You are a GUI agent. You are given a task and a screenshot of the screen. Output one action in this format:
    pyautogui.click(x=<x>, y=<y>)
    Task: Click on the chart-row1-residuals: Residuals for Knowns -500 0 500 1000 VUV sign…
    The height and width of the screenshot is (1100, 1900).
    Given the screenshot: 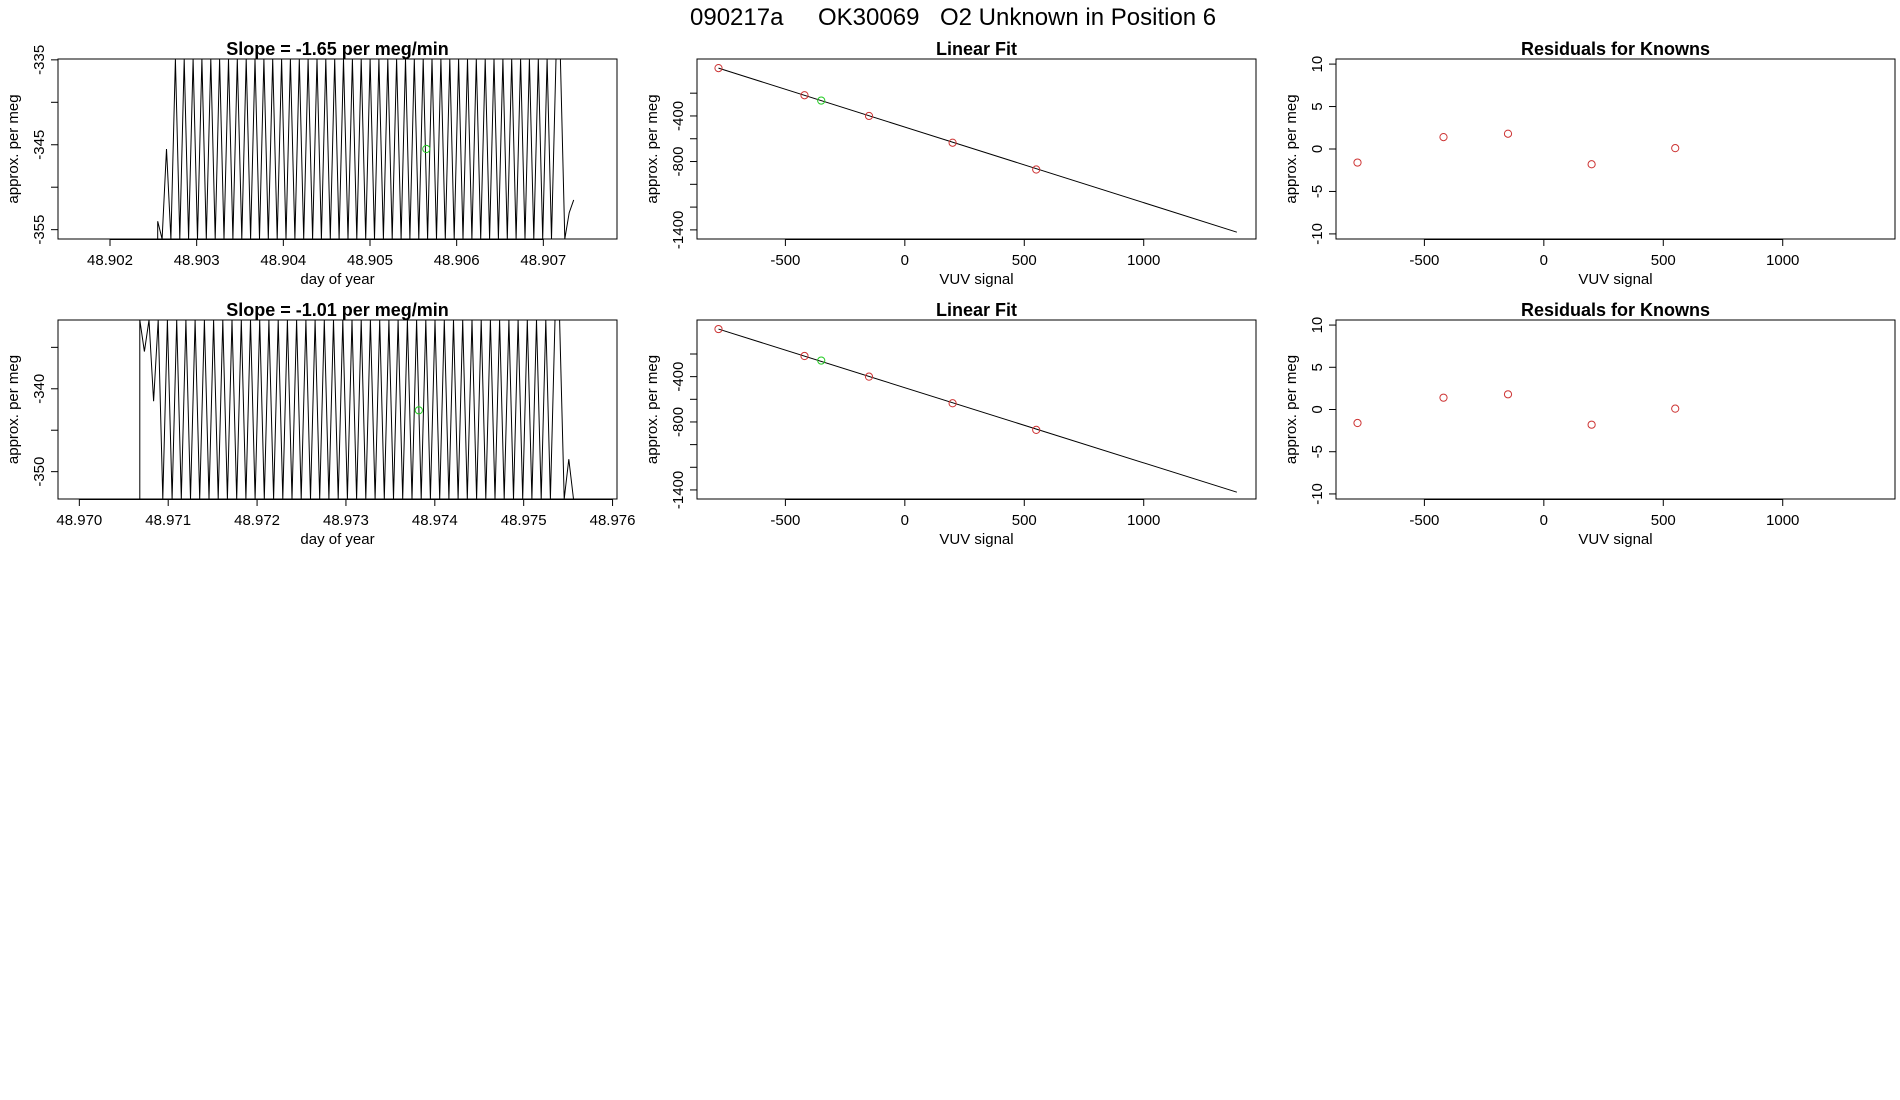 What is the action you would take?
    pyautogui.click(x=1589, y=163)
    